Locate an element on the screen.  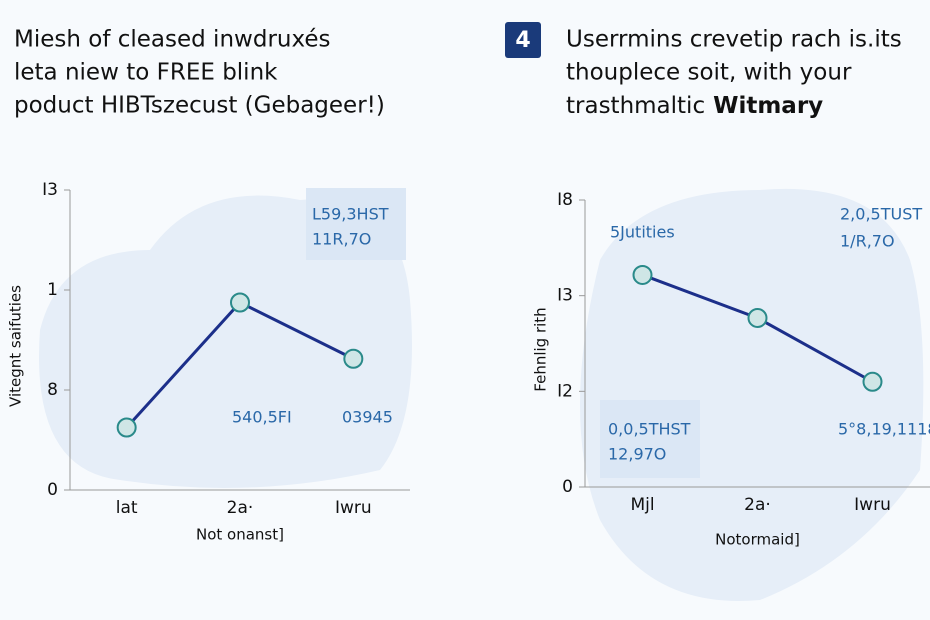
annotation: 2,0,5TUST is located at coordinates (881, 214).